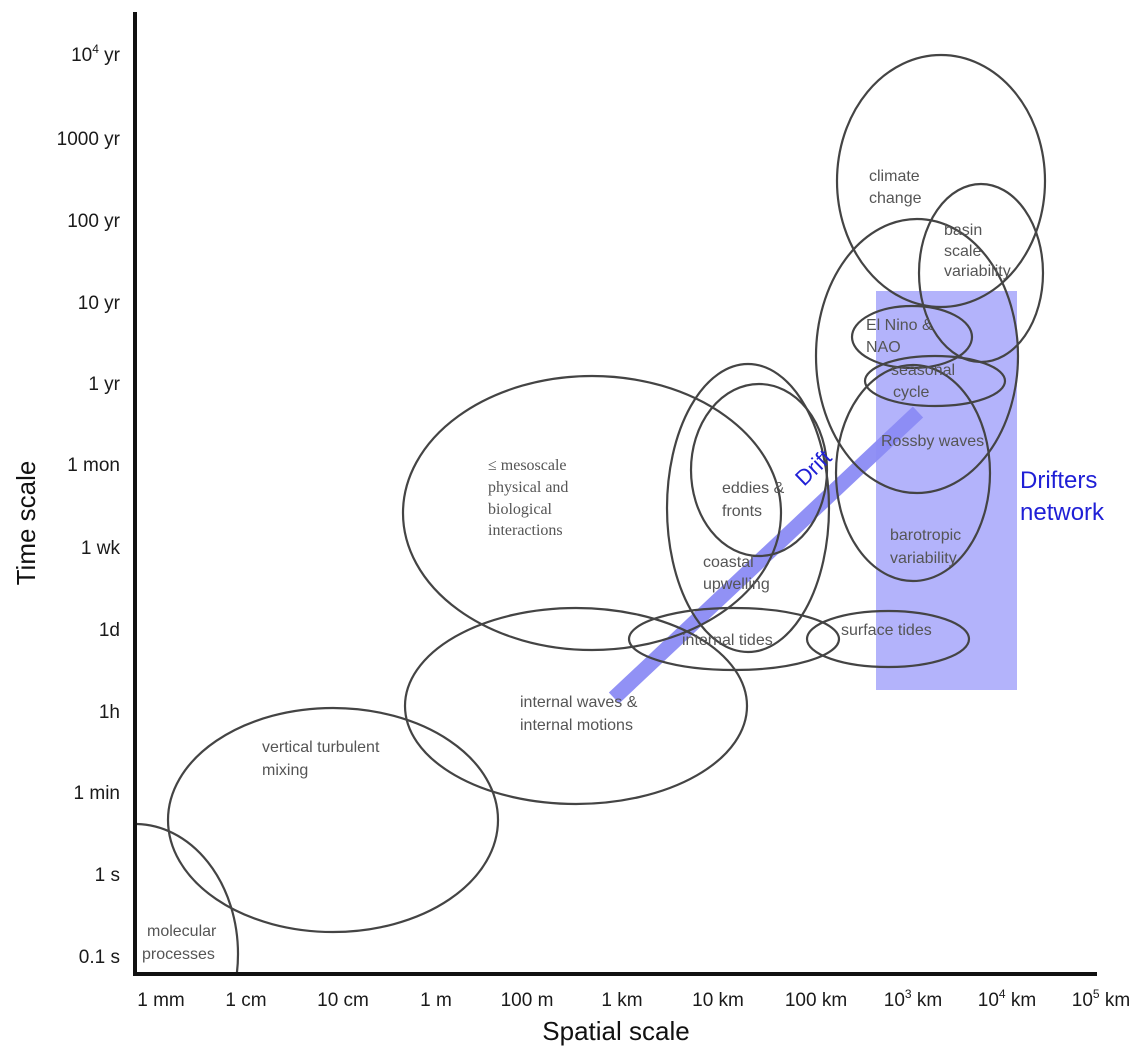  I want to click on label-internal-tides: internal tides, so click(727, 640).